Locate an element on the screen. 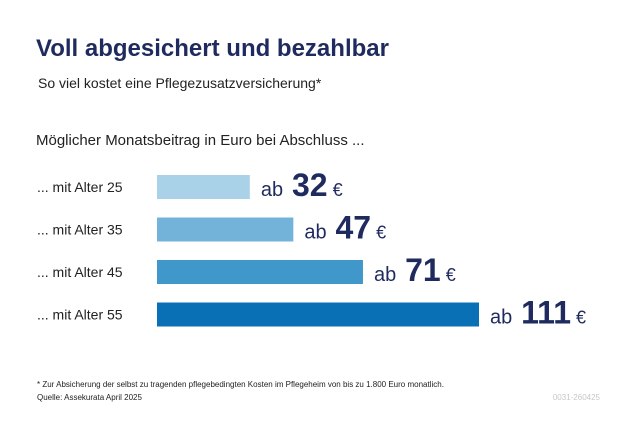 This screenshot has height=427, width=640. value-label: ab 71 € is located at coordinates (415, 270).